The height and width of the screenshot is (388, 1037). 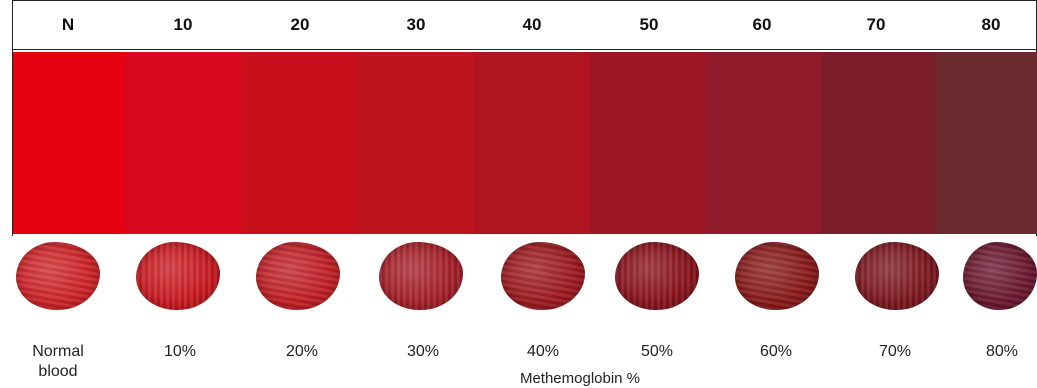 I want to click on header-label: 20, so click(x=300, y=24).